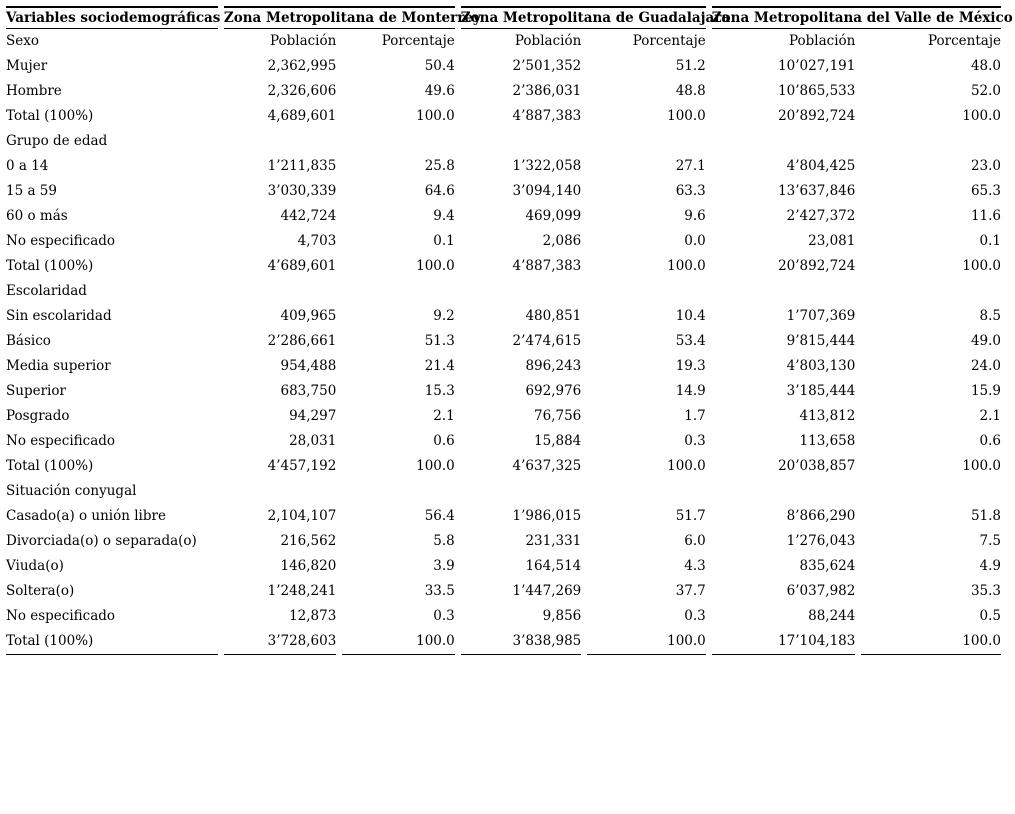 This screenshot has width=1015, height=814. Describe the element at coordinates (817, 191) in the screenshot. I see `cell-value: 13’637,846` at that location.